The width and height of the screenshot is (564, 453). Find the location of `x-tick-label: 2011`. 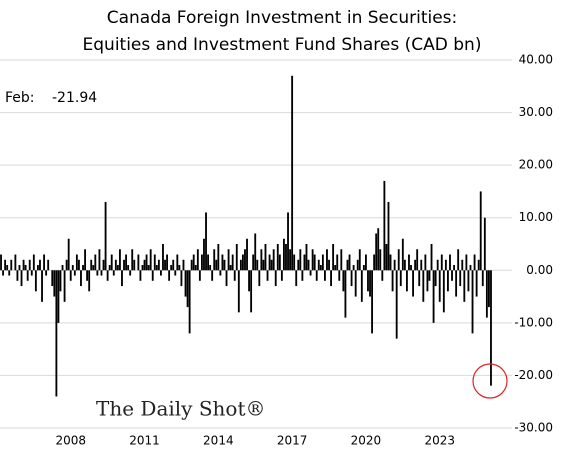

x-tick-label: 2011 is located at coordinates (144, 441).